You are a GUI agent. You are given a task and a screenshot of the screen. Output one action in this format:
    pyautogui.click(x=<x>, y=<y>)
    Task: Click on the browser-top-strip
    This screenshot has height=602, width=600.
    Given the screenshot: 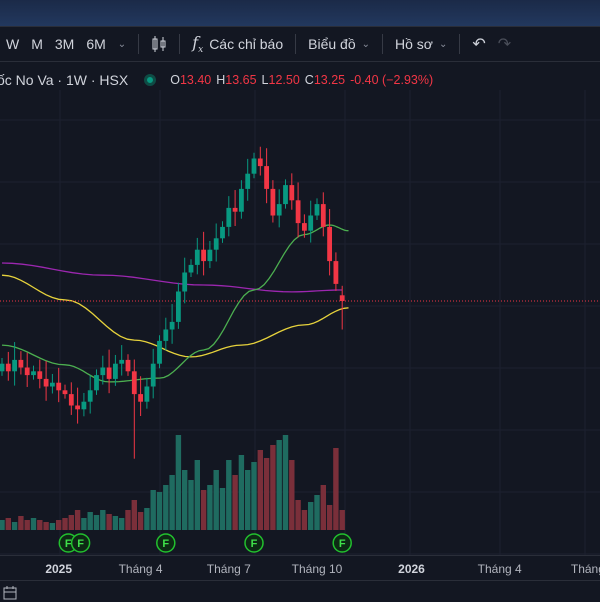 What is the action you would take?
    pyautogui.click(x=300, y=13)
    